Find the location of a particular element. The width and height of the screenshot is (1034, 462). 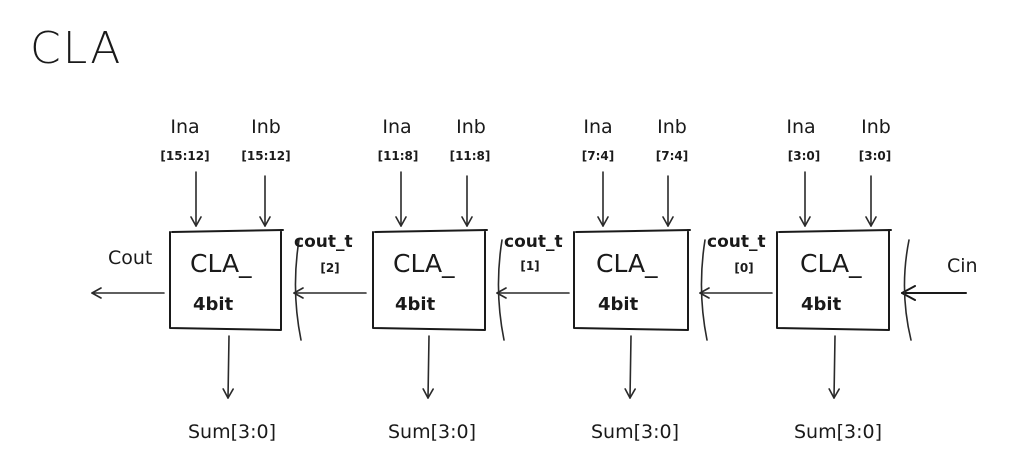

cla-block-11-8: Ina [11:8] Inb [11:8] CLA_ 4bit Sum[3:0] is located at coordinates (431, 279).